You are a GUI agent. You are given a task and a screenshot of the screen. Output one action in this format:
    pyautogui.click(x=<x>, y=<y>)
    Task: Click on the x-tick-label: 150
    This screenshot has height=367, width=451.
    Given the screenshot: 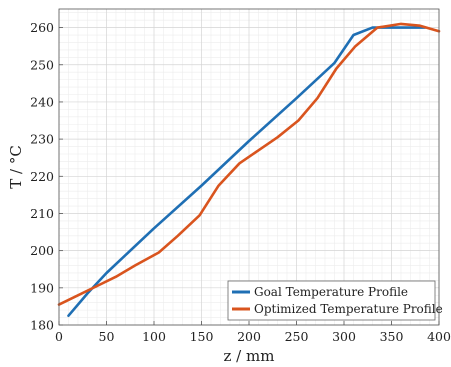 What is the action you would take?
    pyautogui.click(x=202, y=336)
    